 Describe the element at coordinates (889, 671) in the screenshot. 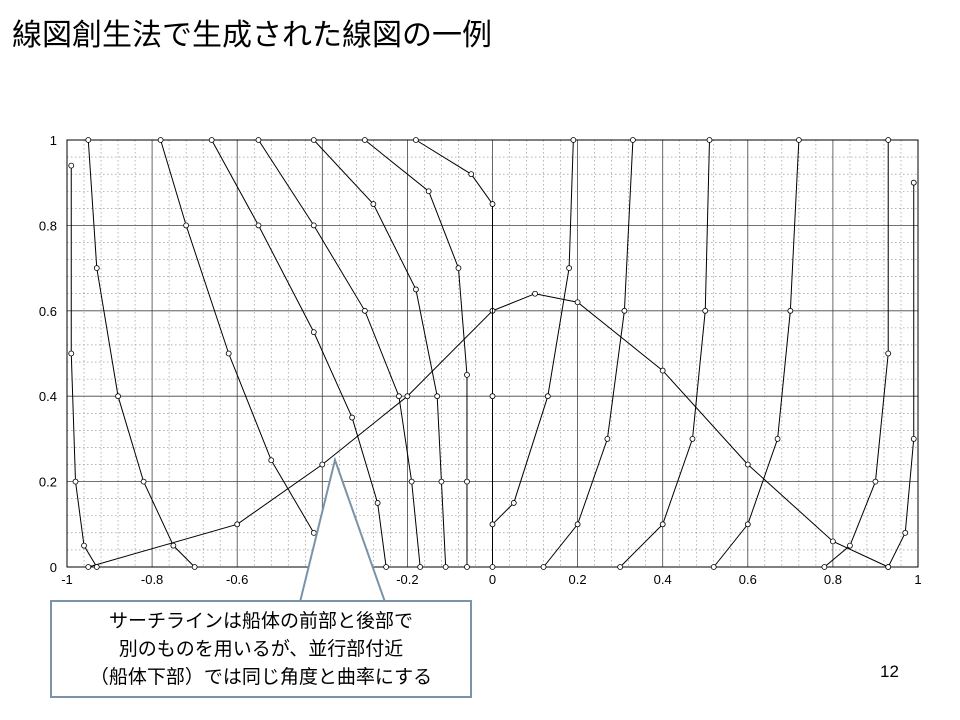

I see `page-number: 12` at that location.